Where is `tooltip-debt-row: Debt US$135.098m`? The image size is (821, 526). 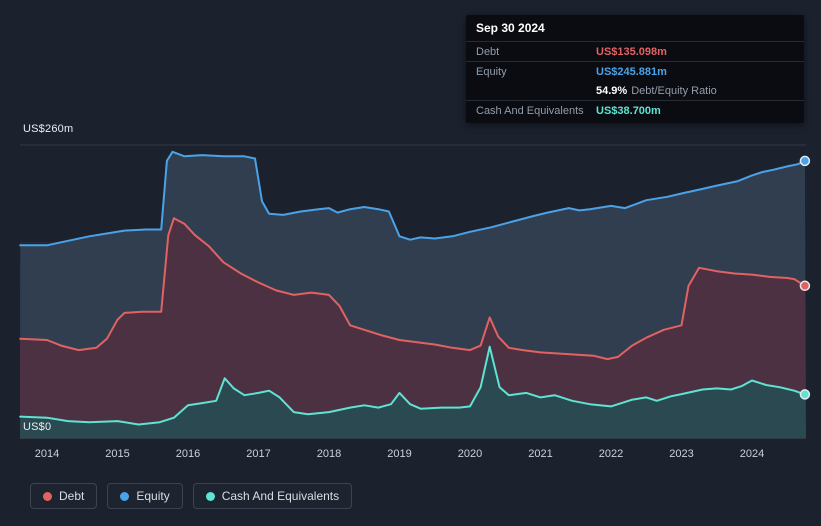 tooltip-debt-row: Debt US$135.098m is located at coordinates (635, 52).